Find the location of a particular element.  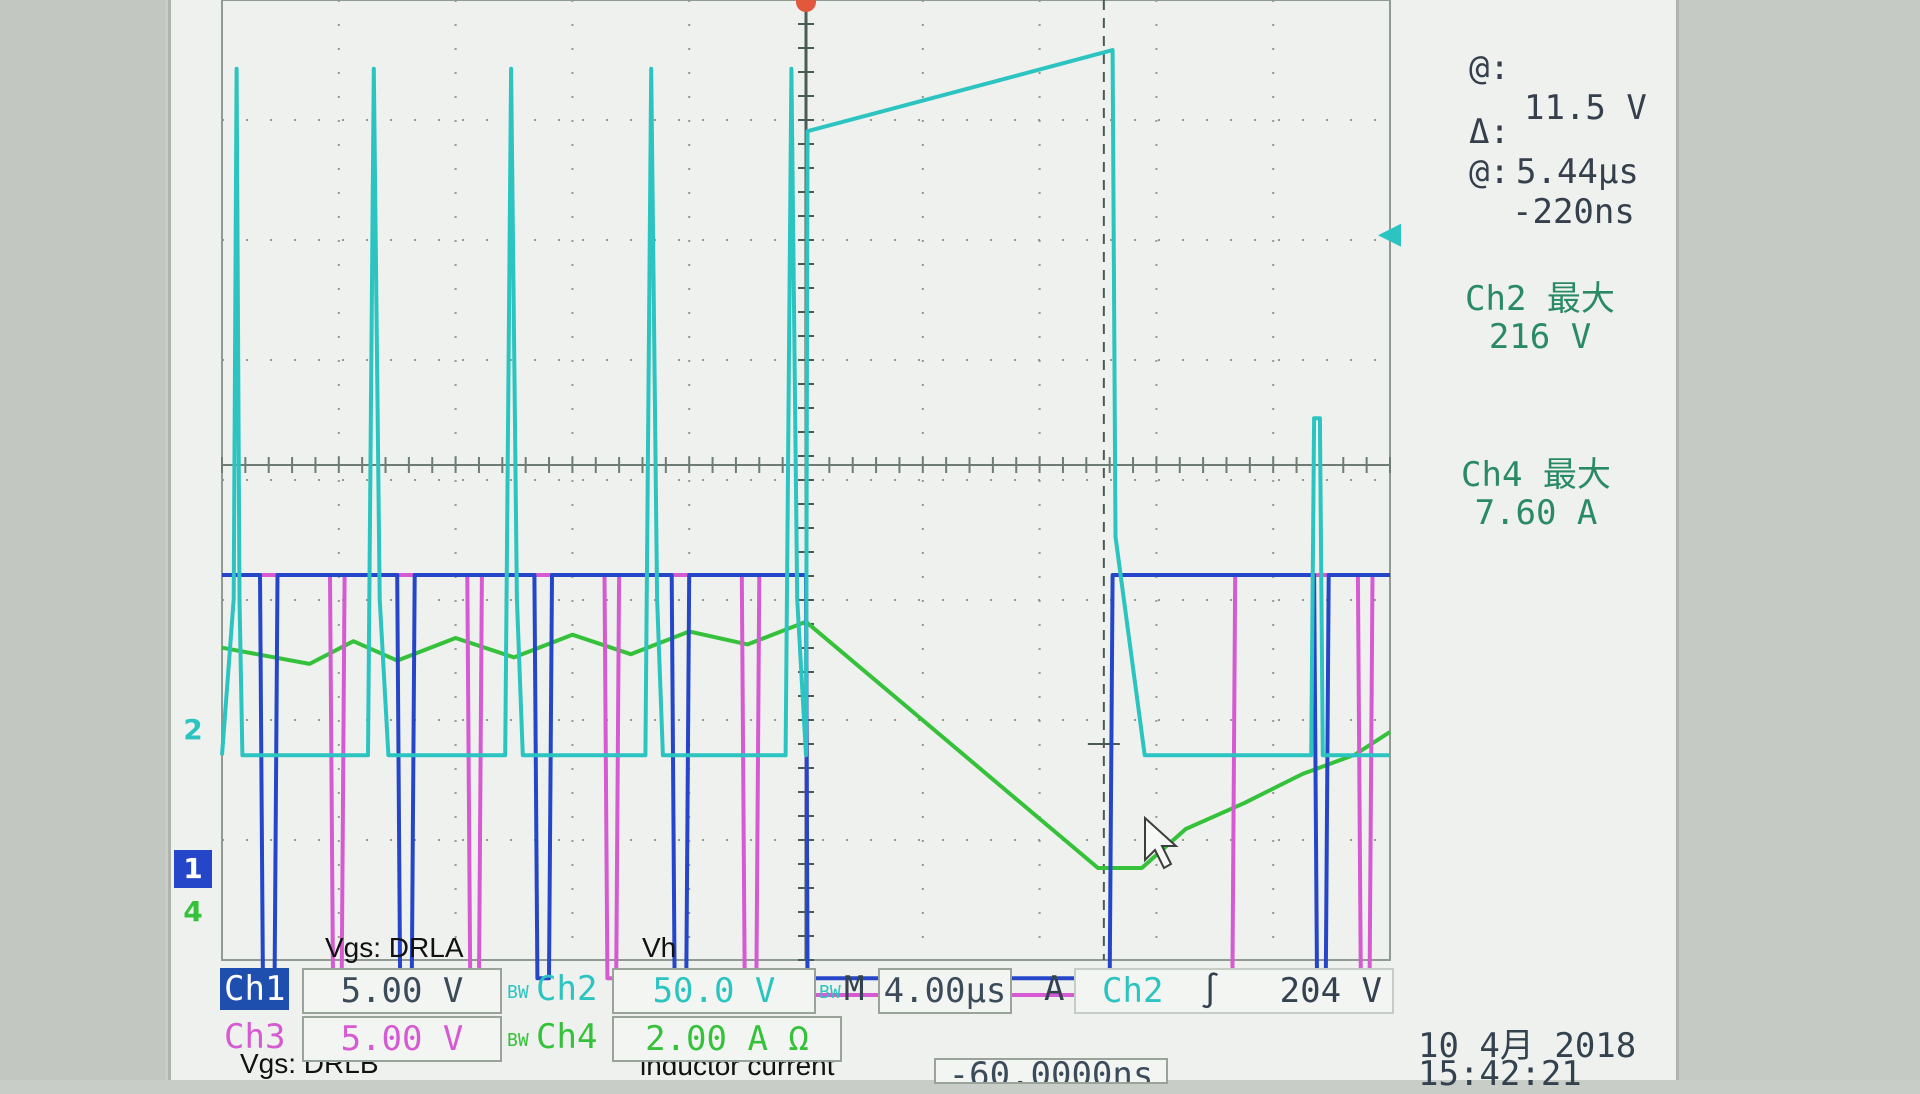

annotation-ch2: Vh is located at coordinates (659, 947).